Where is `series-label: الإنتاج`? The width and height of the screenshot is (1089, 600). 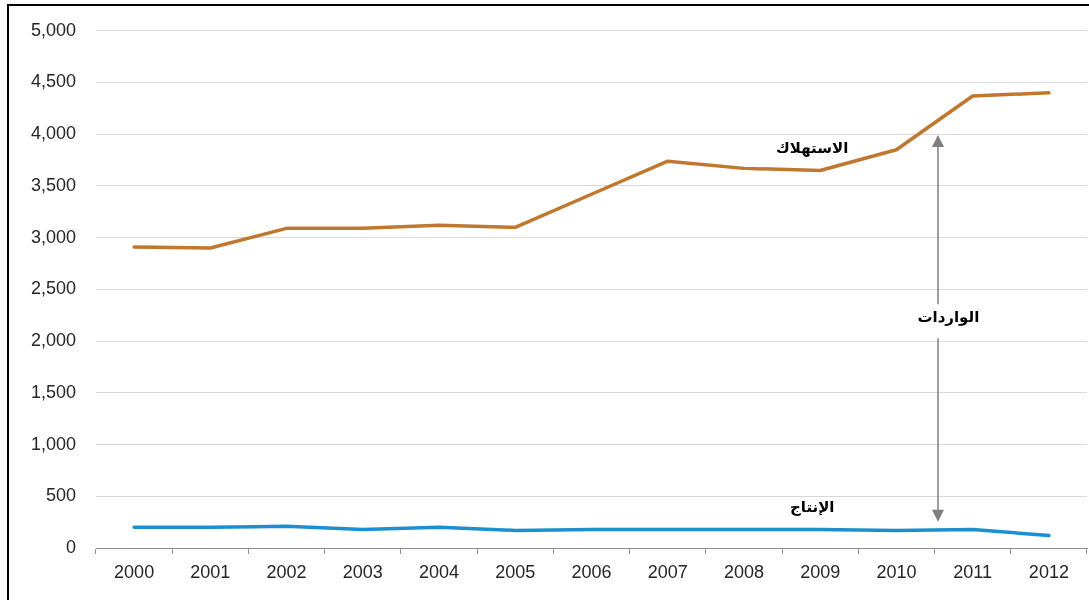 series-label: الإنتاج is located at coordinates (812, 507).